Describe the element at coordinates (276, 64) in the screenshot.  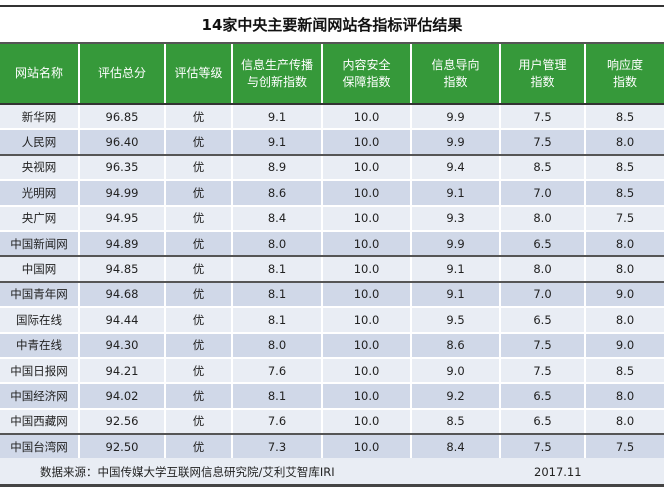
I see `column-header-line: 信息生产传播` at that location.